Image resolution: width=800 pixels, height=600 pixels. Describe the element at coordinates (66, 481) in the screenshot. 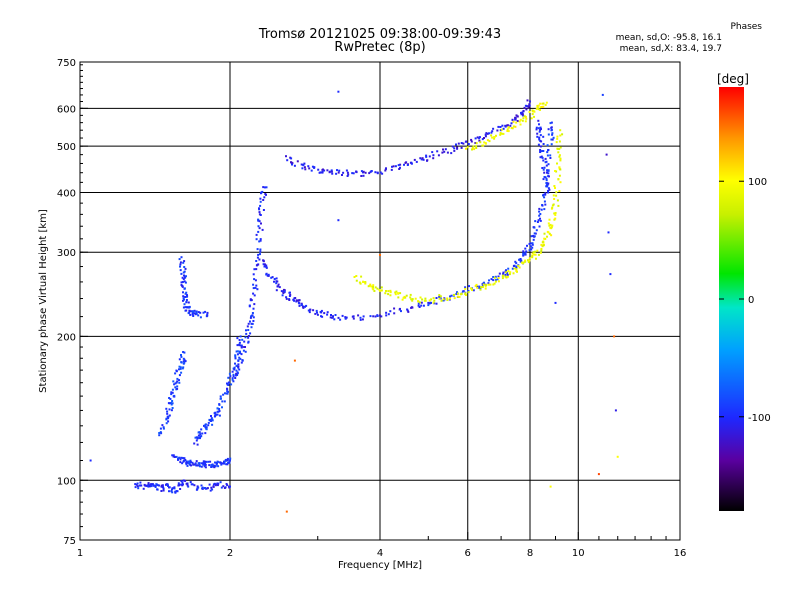

I see `y-tick-label: 100` at that location.